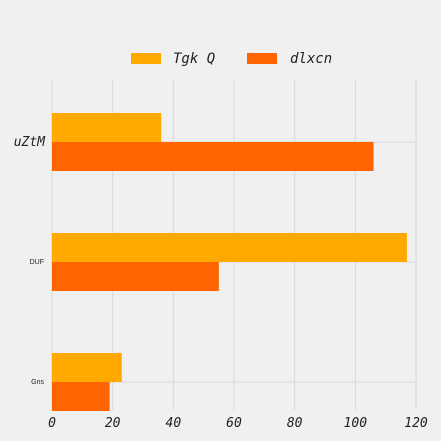 This screenshot has height=441, width=441. What do you see at coordinates (262, 58) in the screenshot?
I see `legend-swatch-dlxcn` at bounding box center [262, 58].